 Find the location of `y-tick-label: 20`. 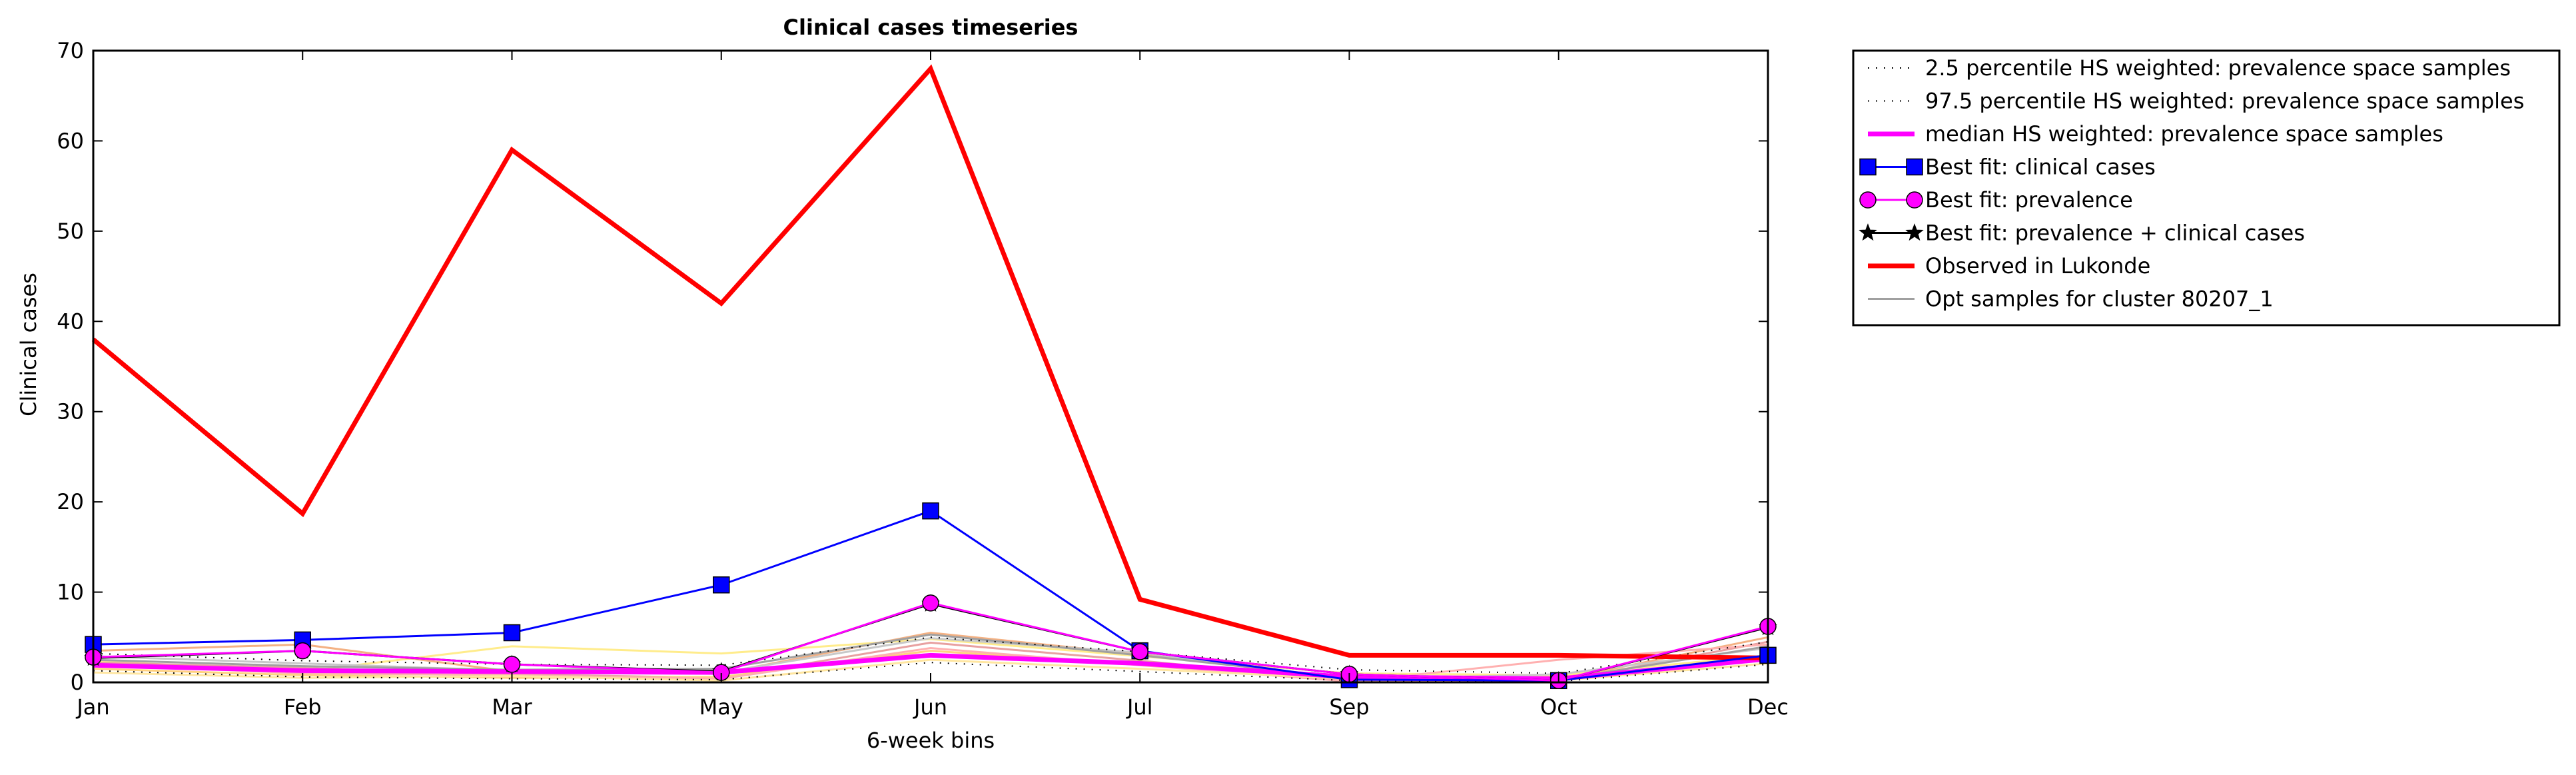

y-tick-label: 20 is located at coordinates (71, 502).